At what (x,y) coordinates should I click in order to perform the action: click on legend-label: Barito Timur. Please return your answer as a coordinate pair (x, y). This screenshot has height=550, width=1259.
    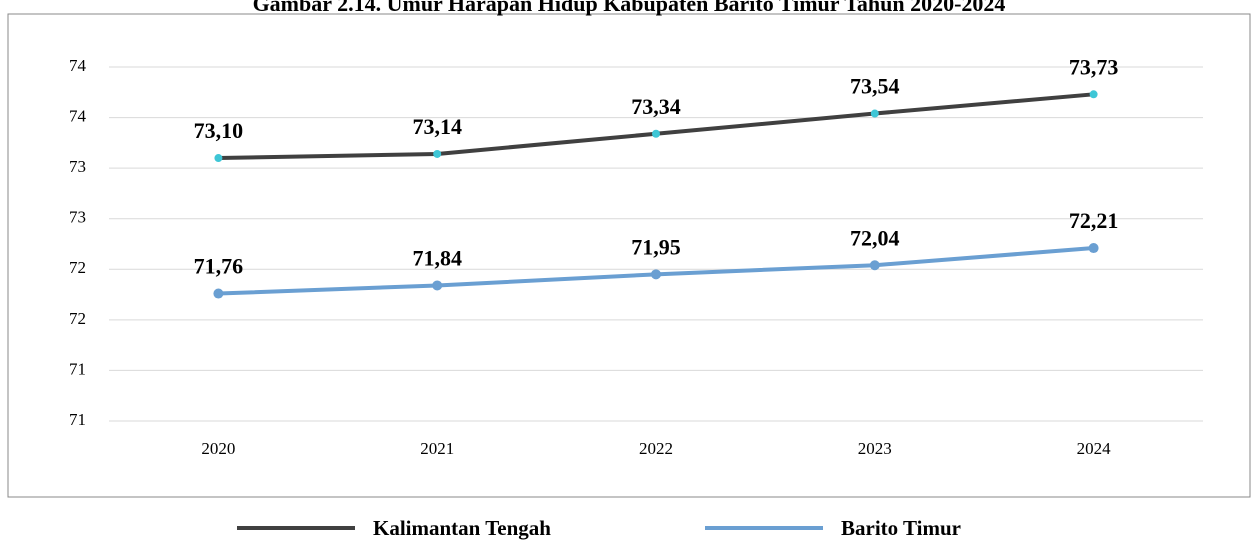
    Looking at the image, I should click on (901, 528).